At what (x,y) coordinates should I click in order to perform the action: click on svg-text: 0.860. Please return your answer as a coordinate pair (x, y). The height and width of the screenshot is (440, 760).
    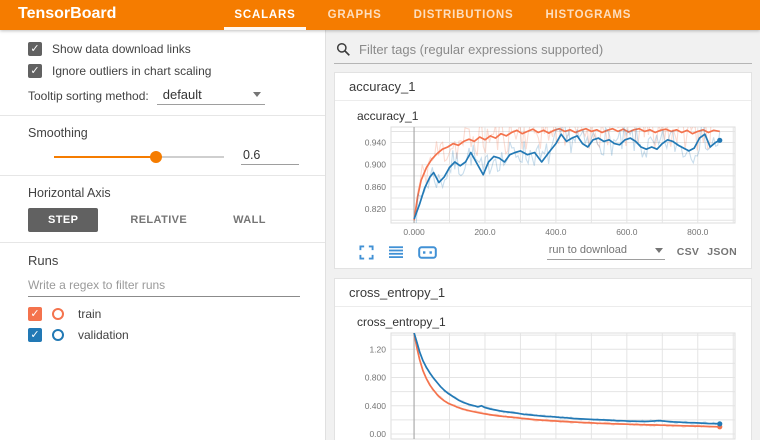
    Looking at the image, I should click on (376, 187).